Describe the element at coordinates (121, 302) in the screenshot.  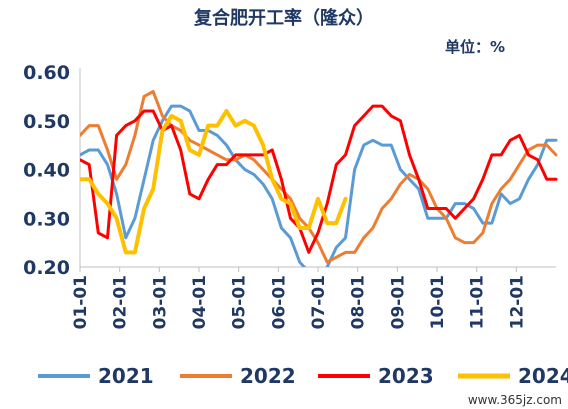
I see `x-tick-label: 02-01` at that location.